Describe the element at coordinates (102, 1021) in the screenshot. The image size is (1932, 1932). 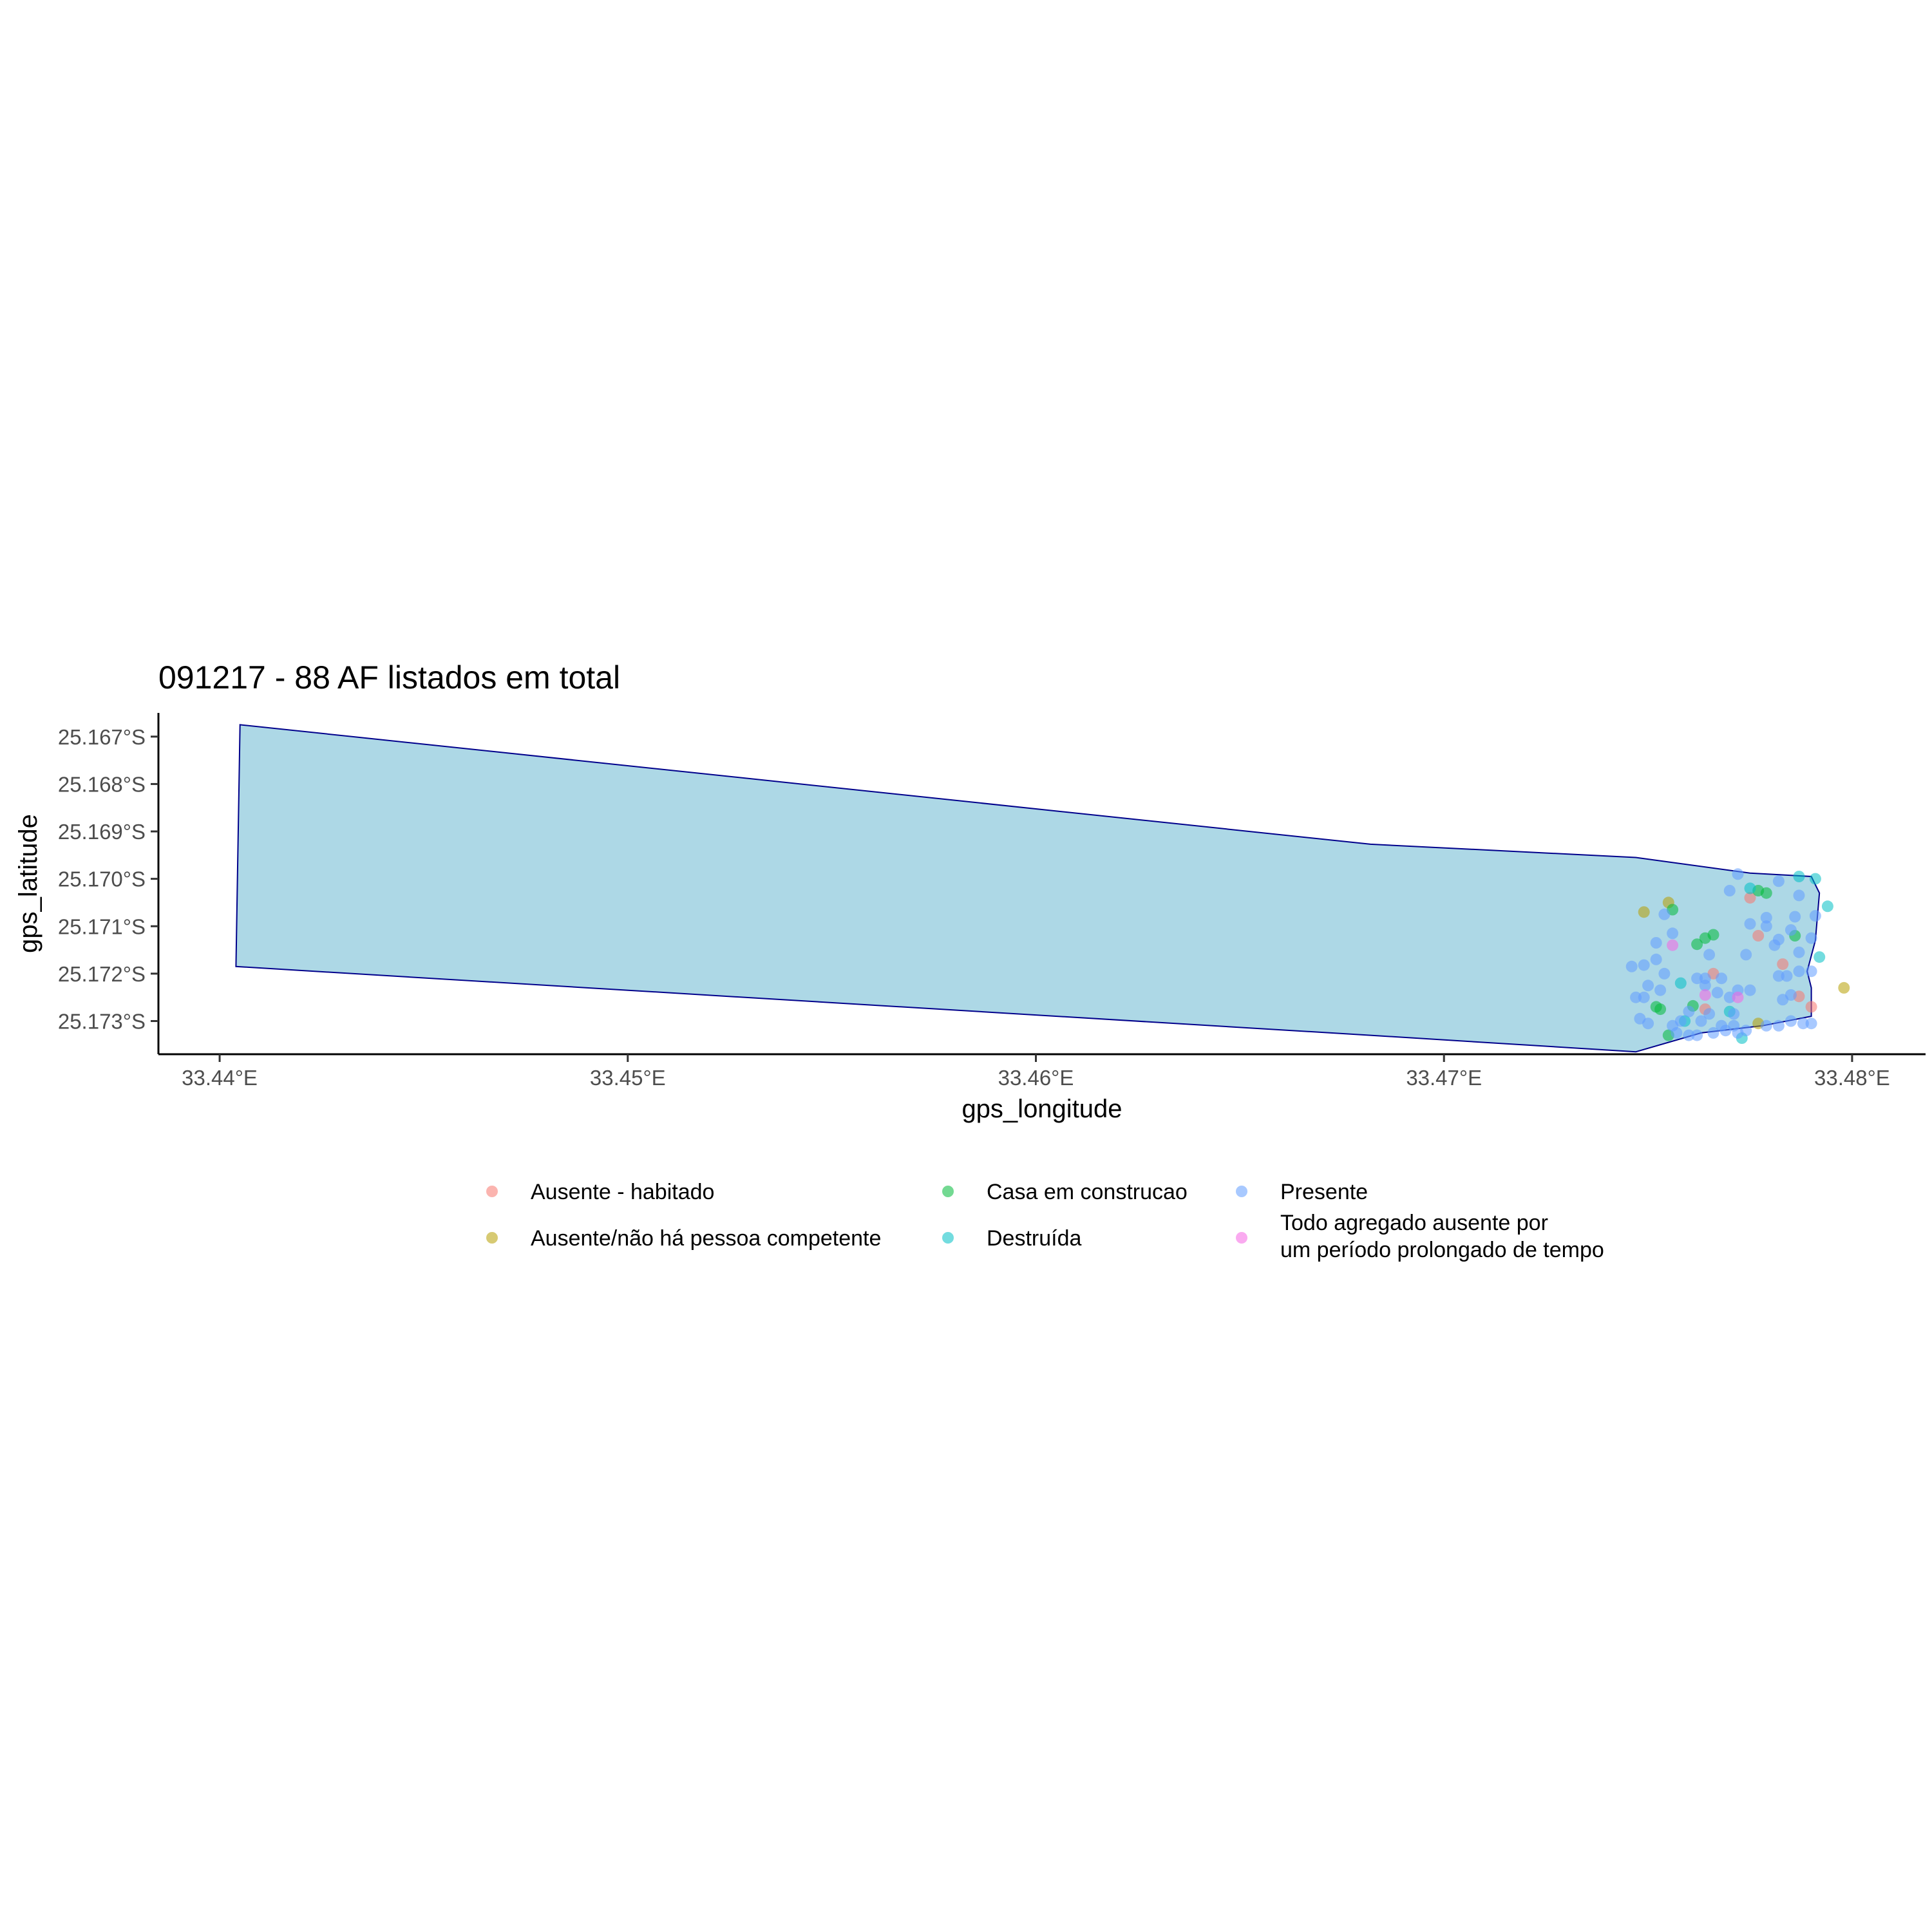
I see `y-tick-label-6: 25.173°S` at that location.